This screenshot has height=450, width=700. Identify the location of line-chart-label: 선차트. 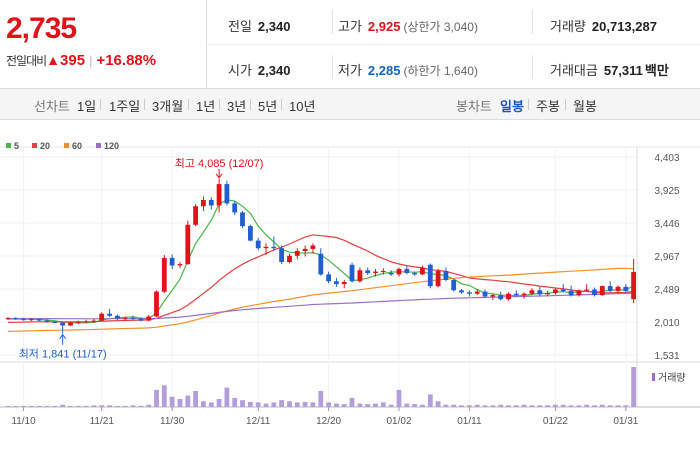
(52, 106).